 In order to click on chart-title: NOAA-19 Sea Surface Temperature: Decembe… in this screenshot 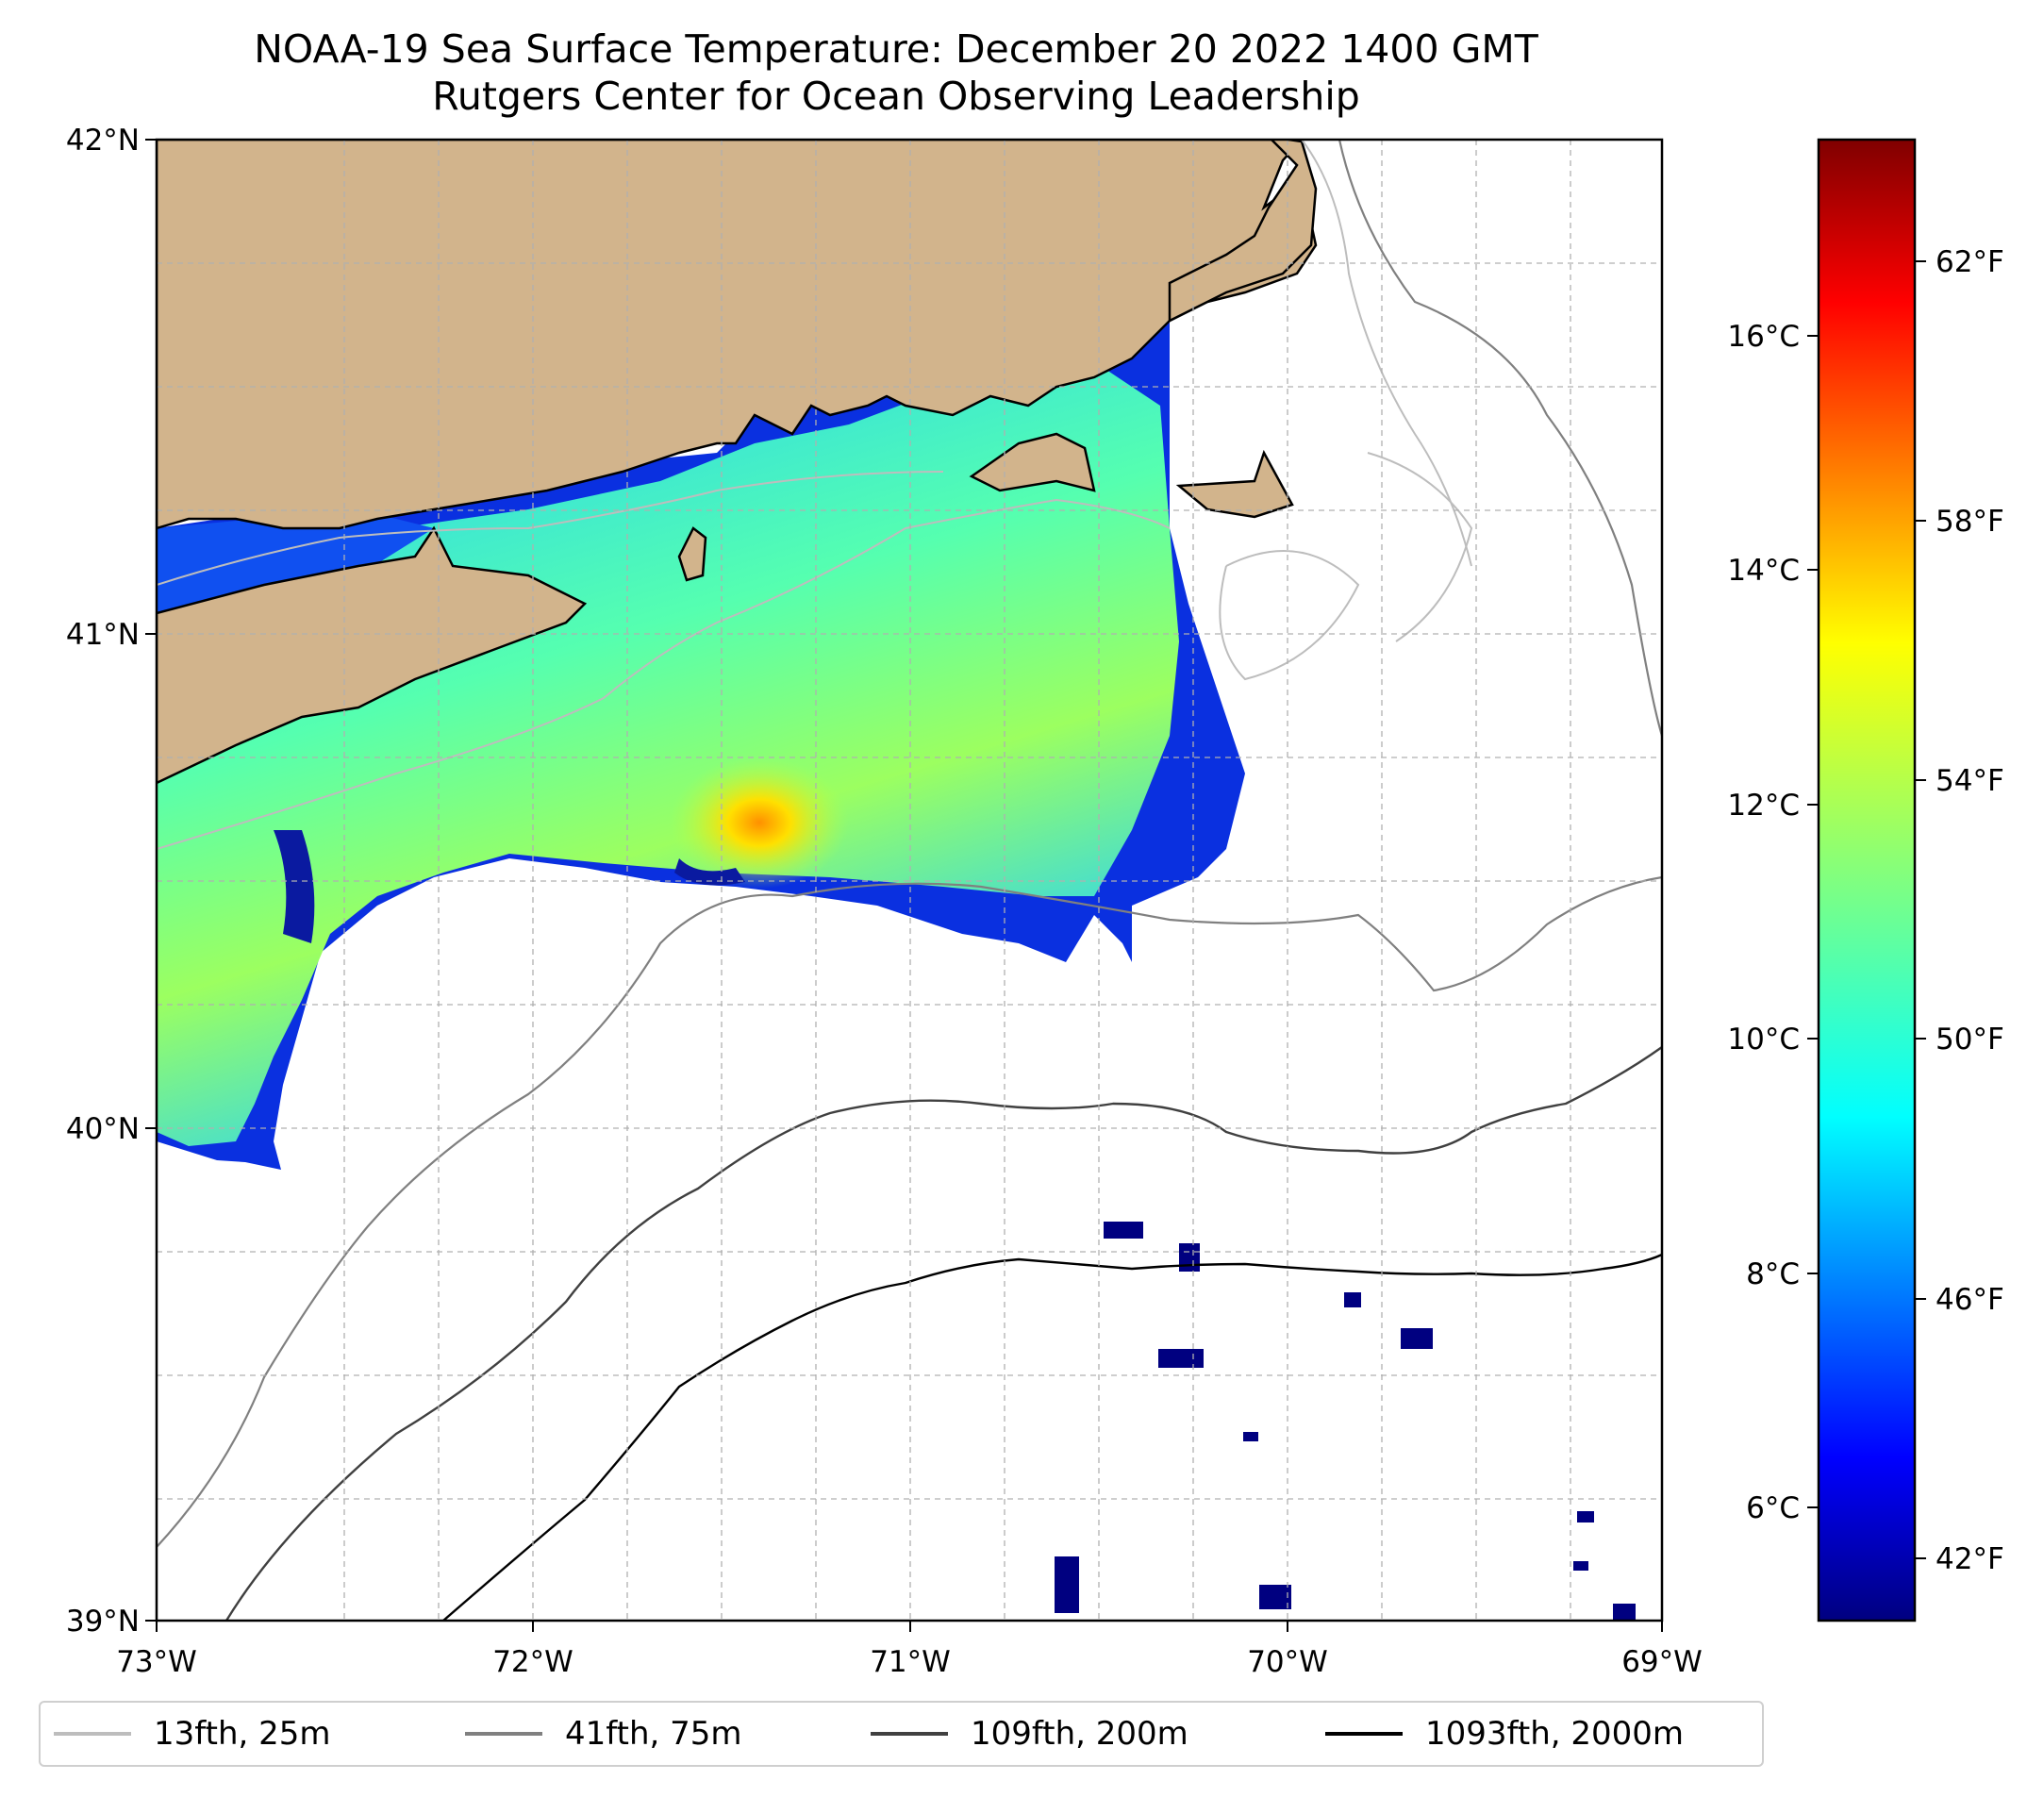, I will do `click(896, 49)`.